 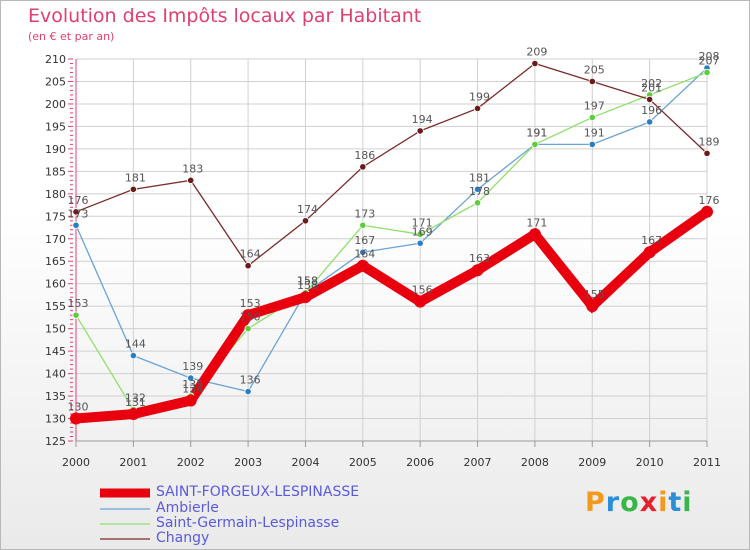 What do you see at coordinates (364, 240) in the screenshot?
I see `label-ambierle-2005: 167` at bounding box center [364, 240].